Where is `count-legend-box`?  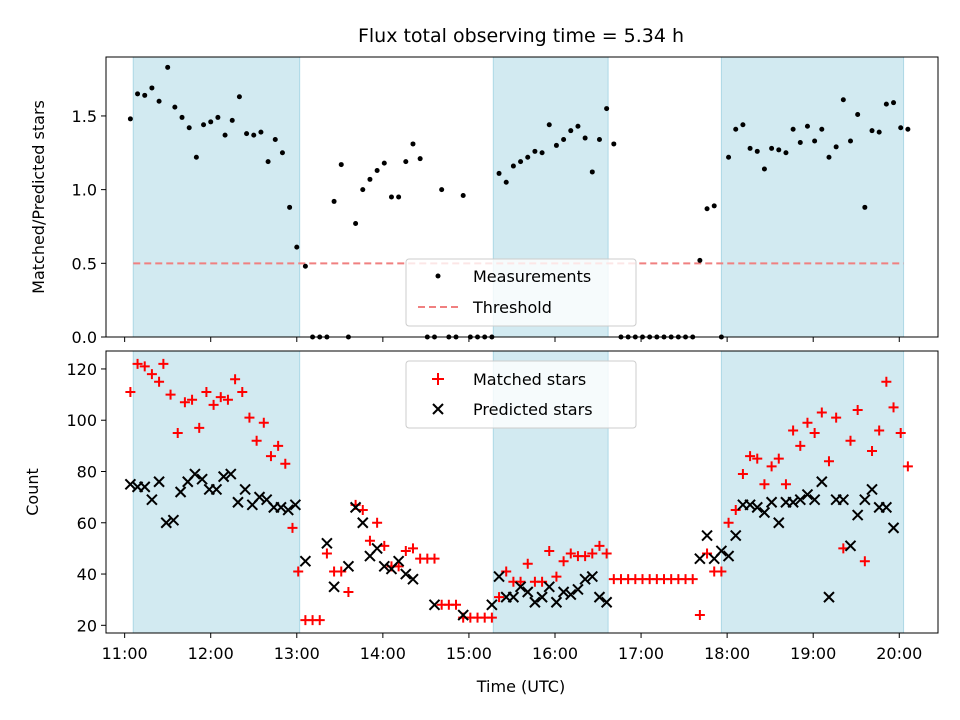
count-legend-box is located at coordinates (521, 394).